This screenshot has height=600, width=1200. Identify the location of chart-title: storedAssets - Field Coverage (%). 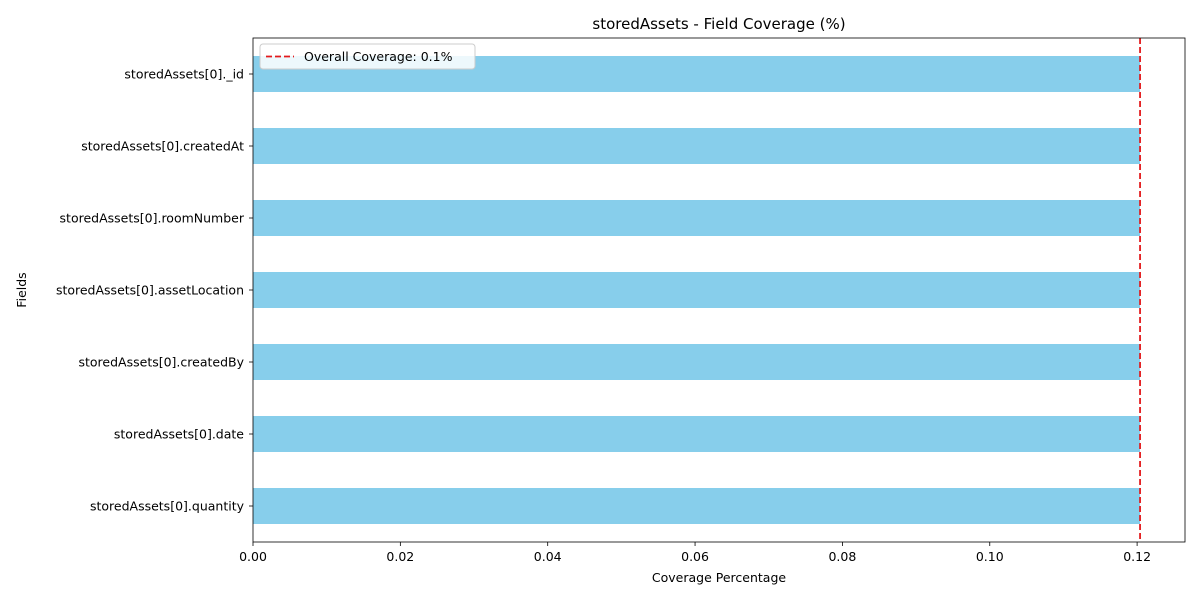
(718, 24).